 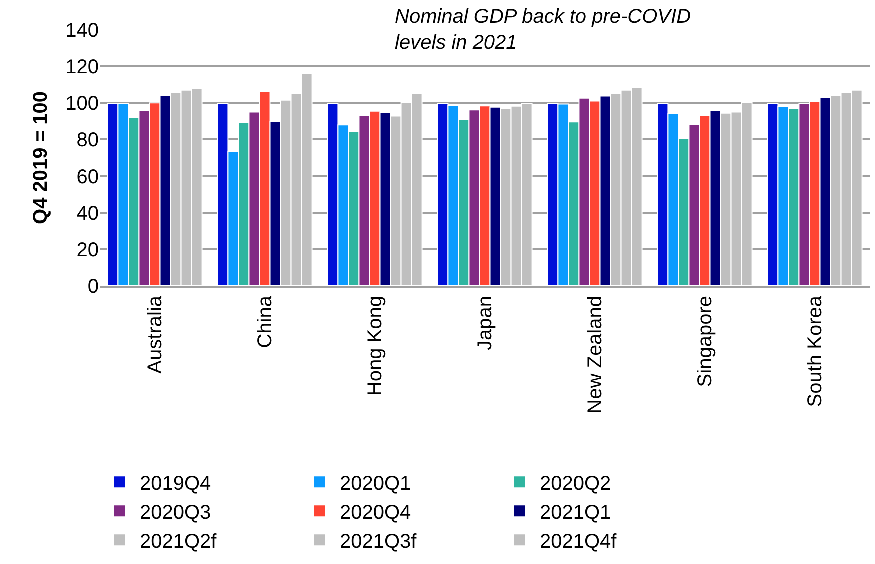 I want to click on y-tick-label: 80, so click(x=87, y=141).